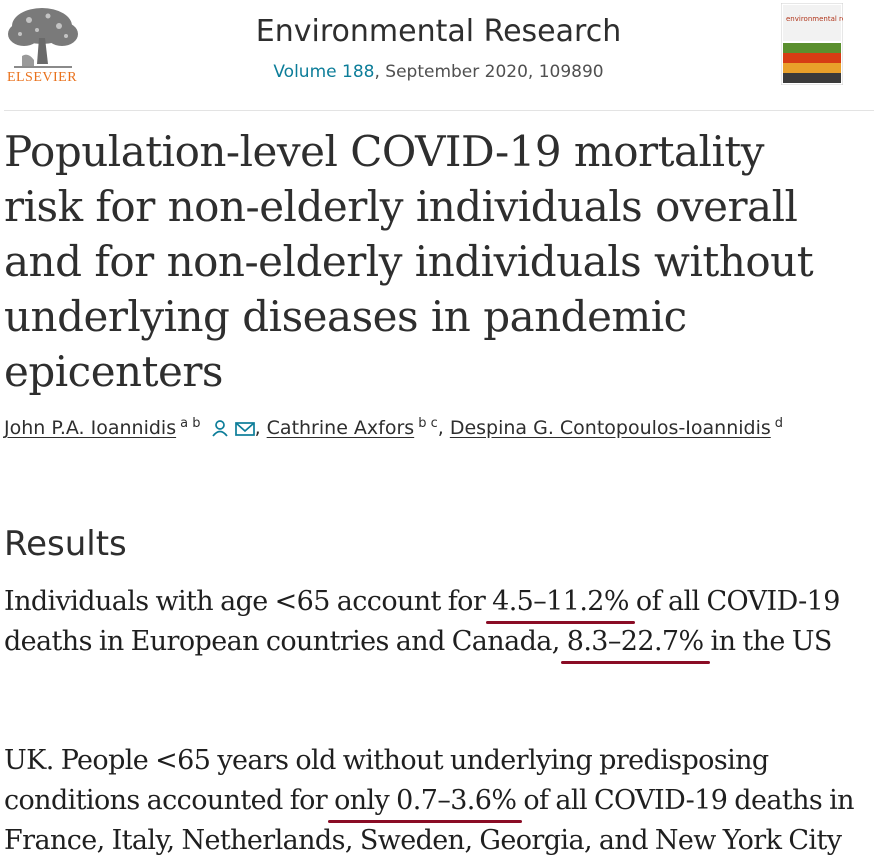  Describe the element at coordinates (610, 428) in the screenshot. I see `author-link: Despina G. Contopoulos-Ioannidis` at that location.